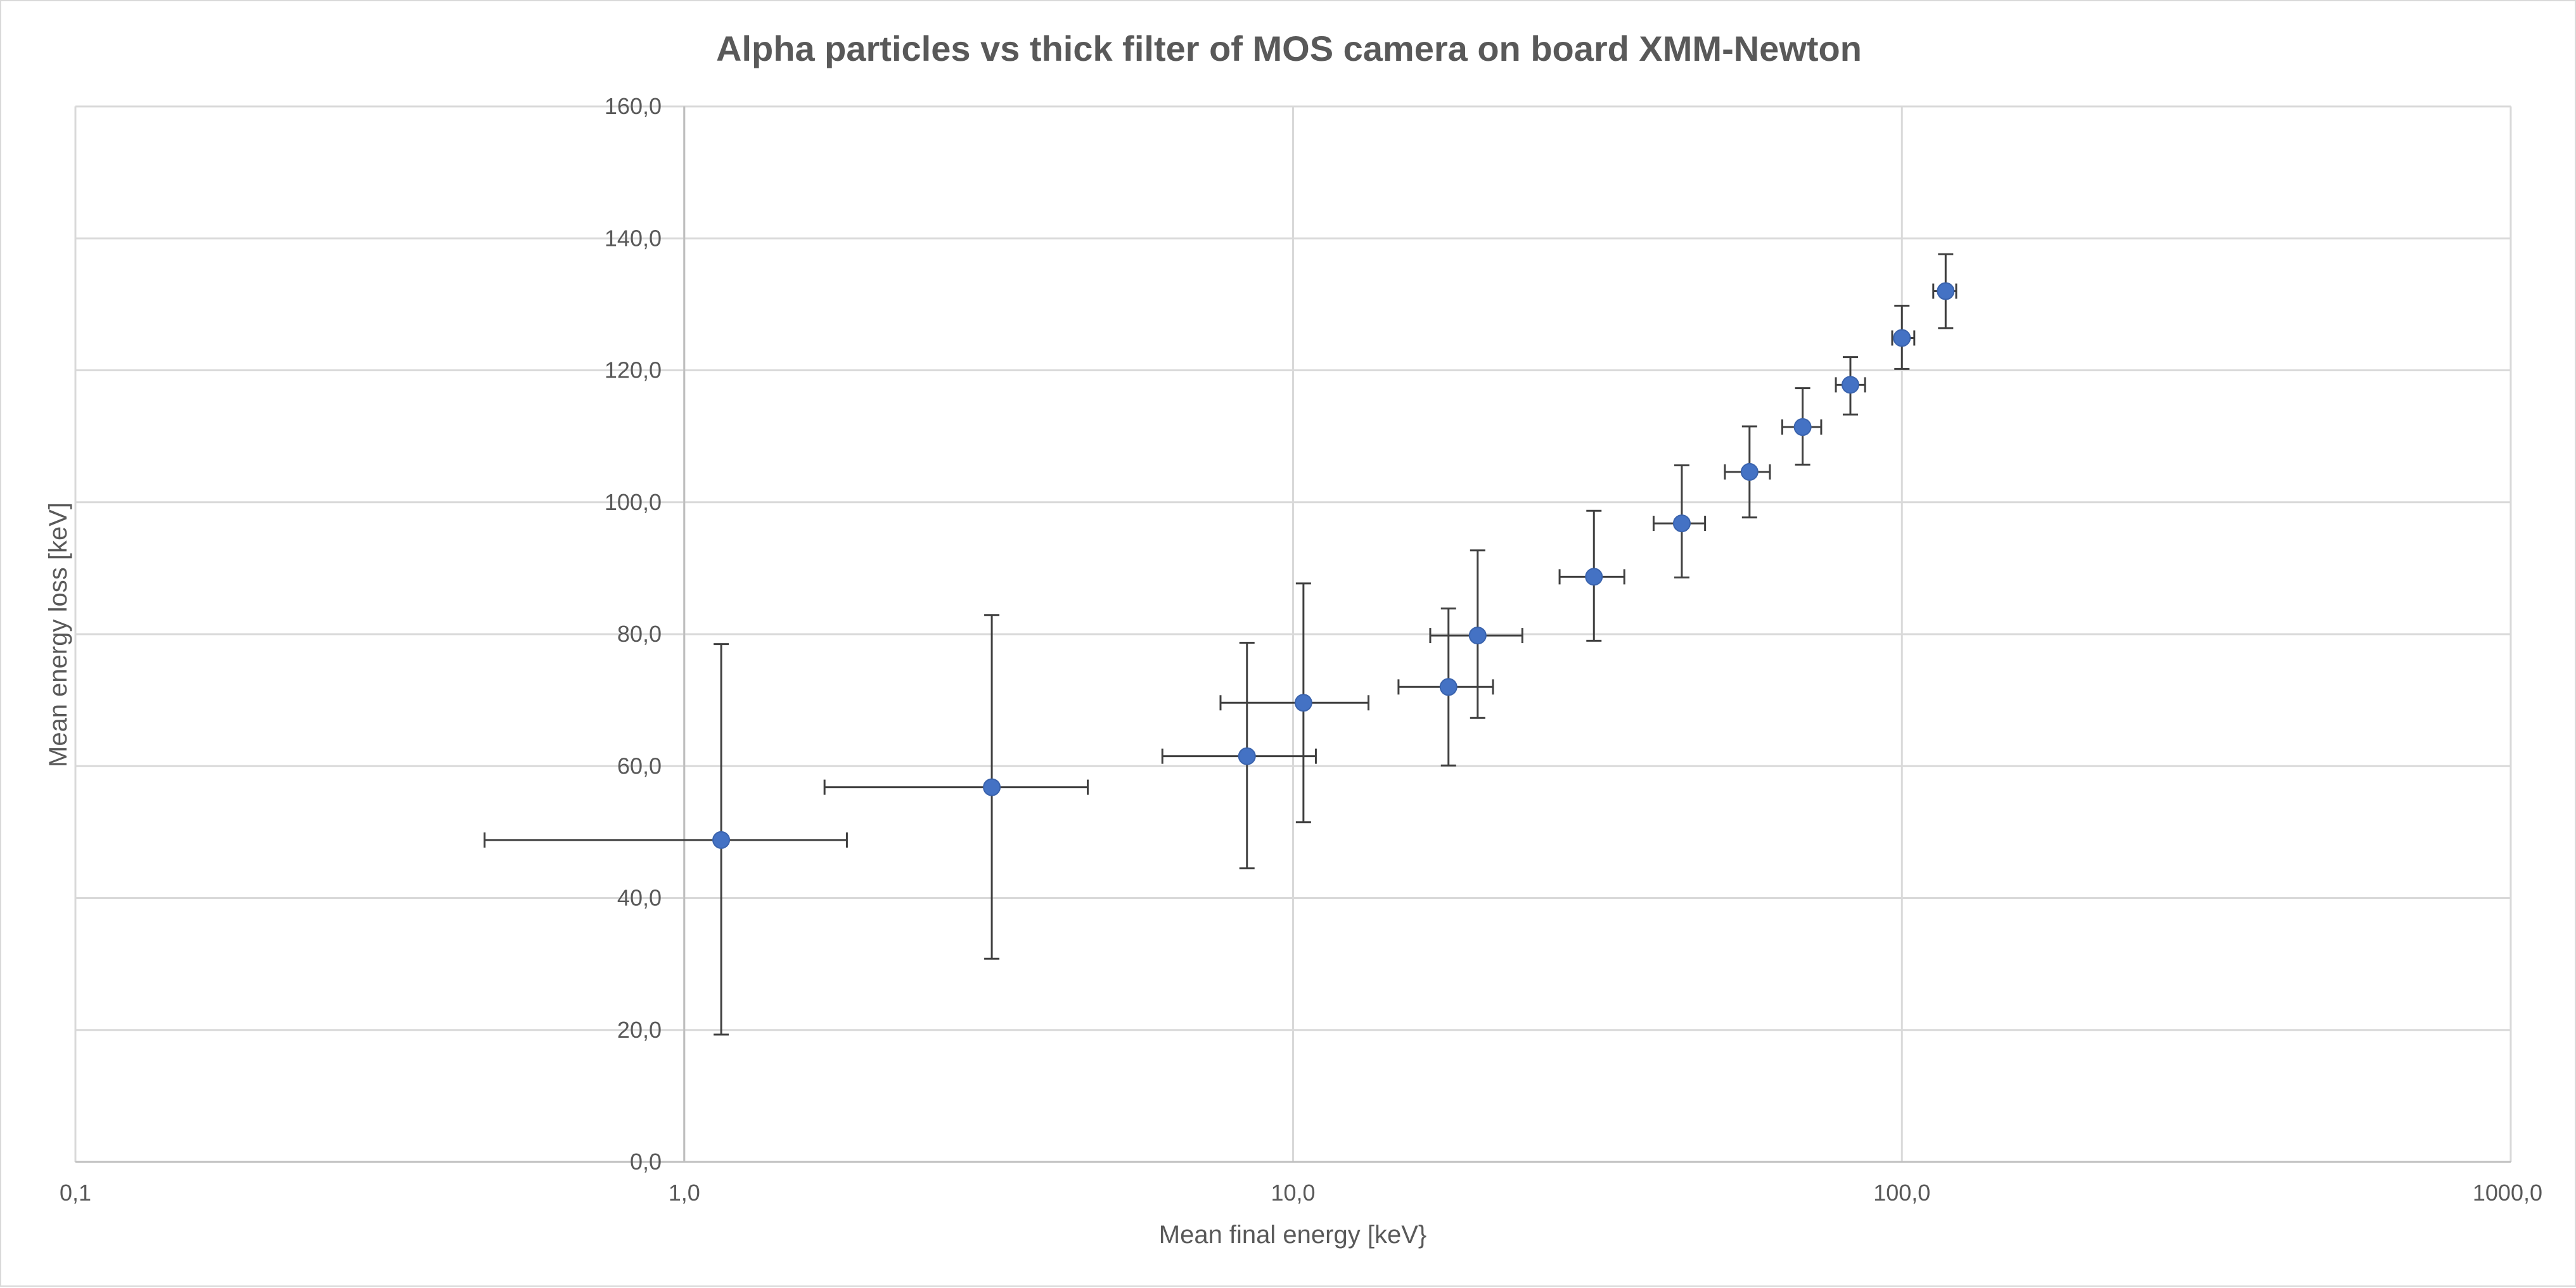 The image size is (2576, 1288). I want to click on x-axis-title: Mean final energy [keV}, so click(1292, 1235).